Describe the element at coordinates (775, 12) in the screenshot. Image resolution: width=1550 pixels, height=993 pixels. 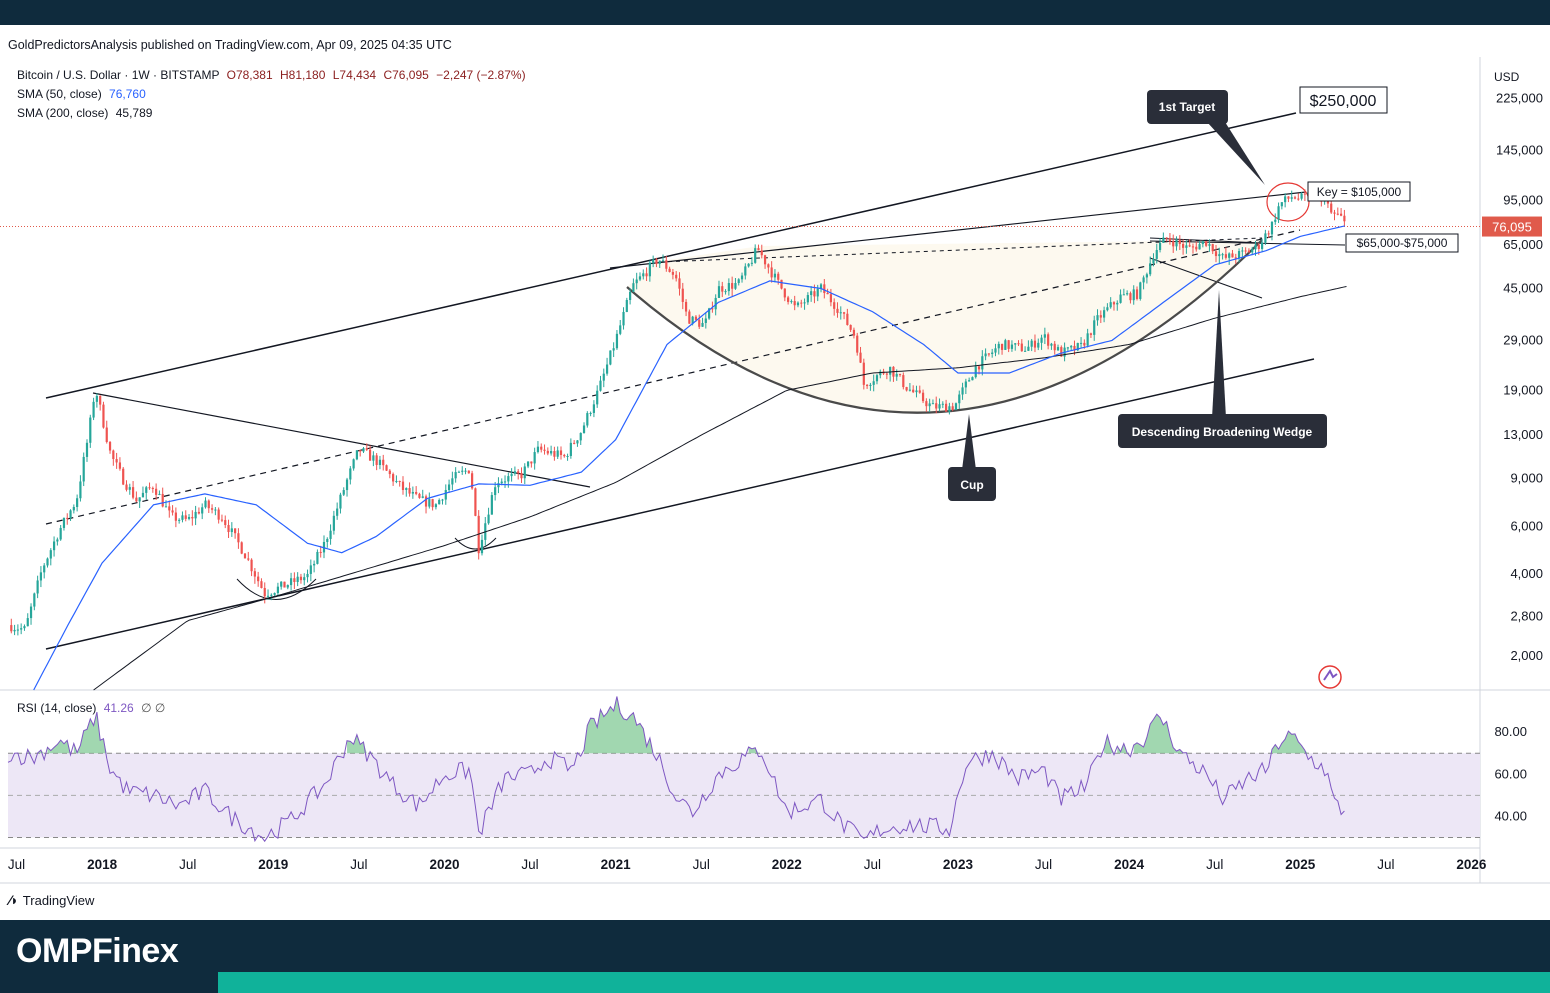
I see `top-bar` at that location.